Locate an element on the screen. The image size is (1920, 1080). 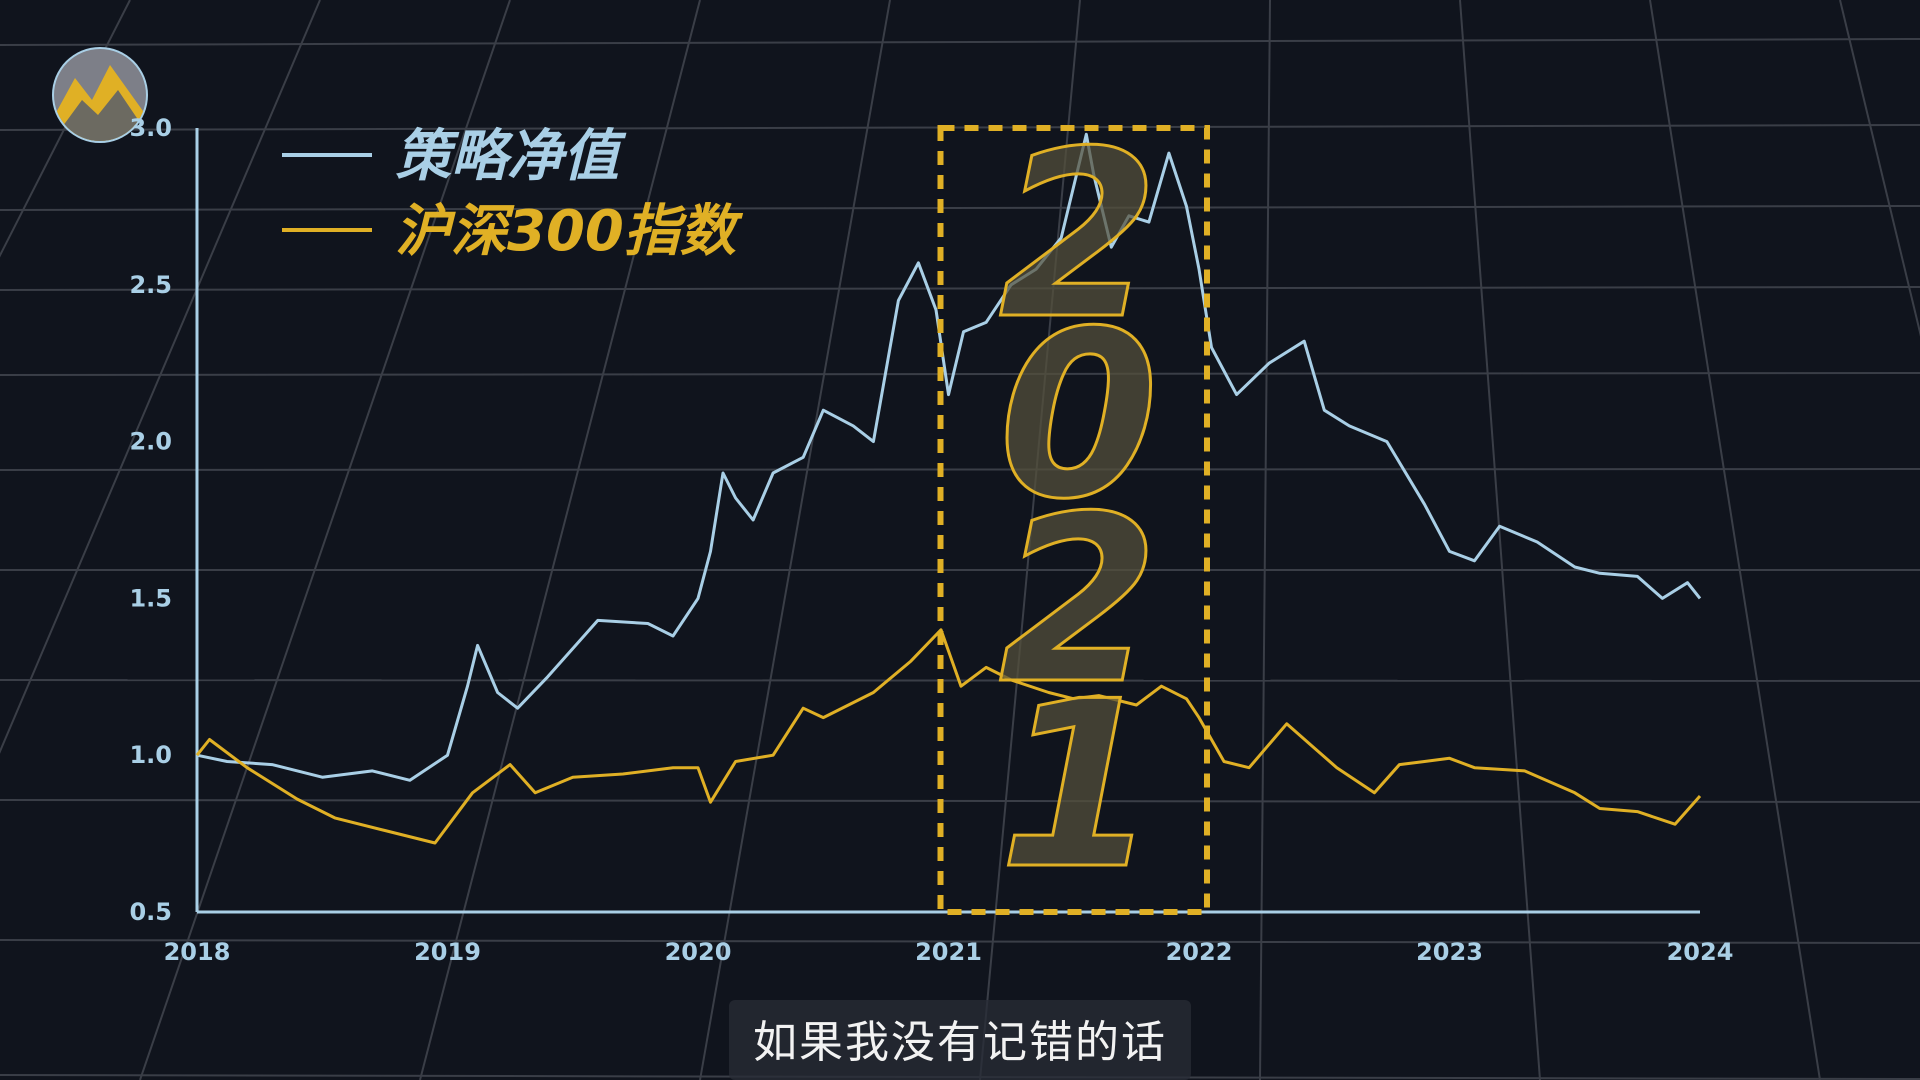
y-tick-label: 2.0 is located at coordinates (150, 442).